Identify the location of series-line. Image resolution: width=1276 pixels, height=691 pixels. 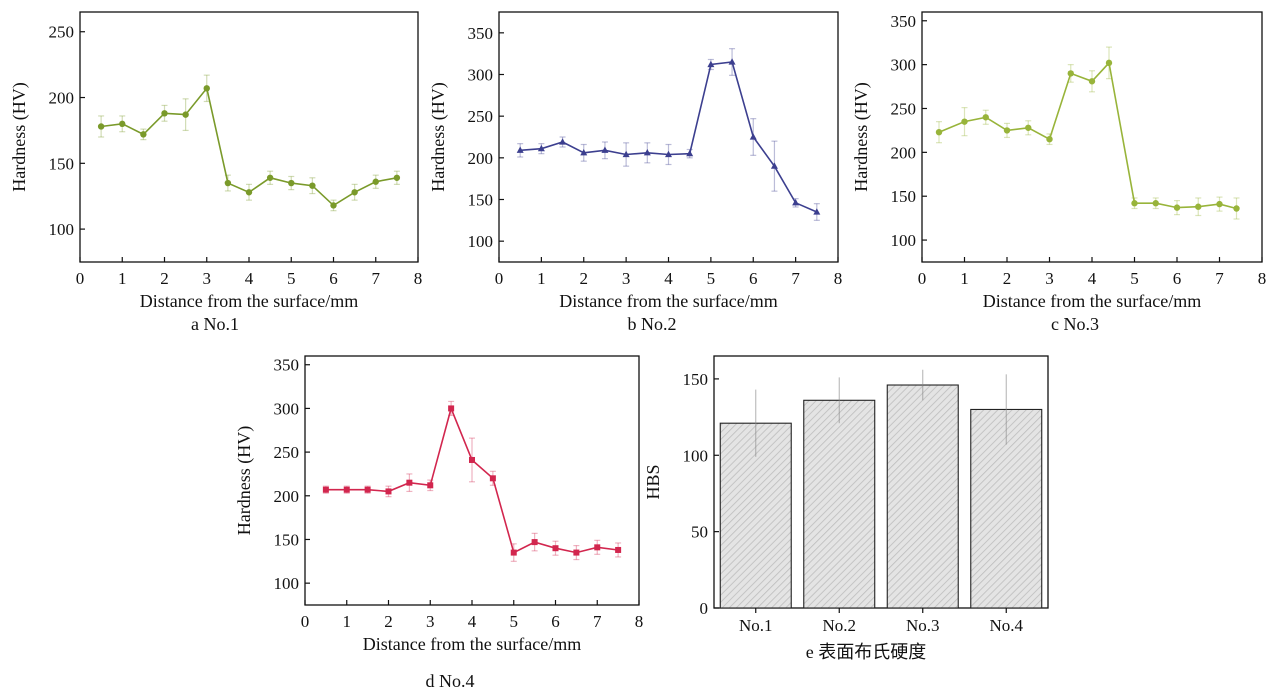
(1087, 135).